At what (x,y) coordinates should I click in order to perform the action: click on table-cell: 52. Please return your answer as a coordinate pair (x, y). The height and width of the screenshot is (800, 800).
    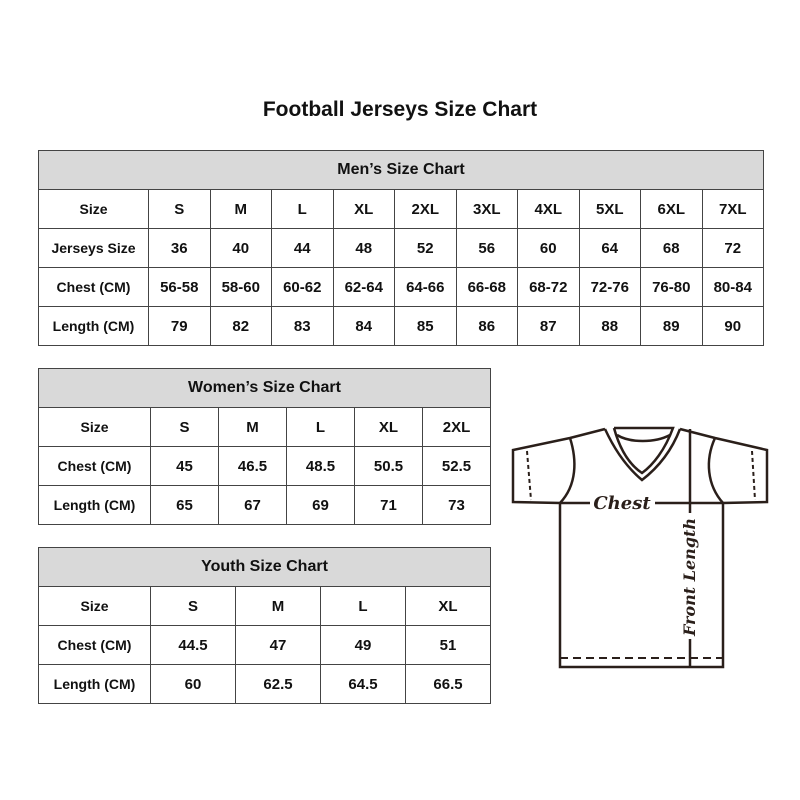
    Looking at the image, I should click on (425, 248).